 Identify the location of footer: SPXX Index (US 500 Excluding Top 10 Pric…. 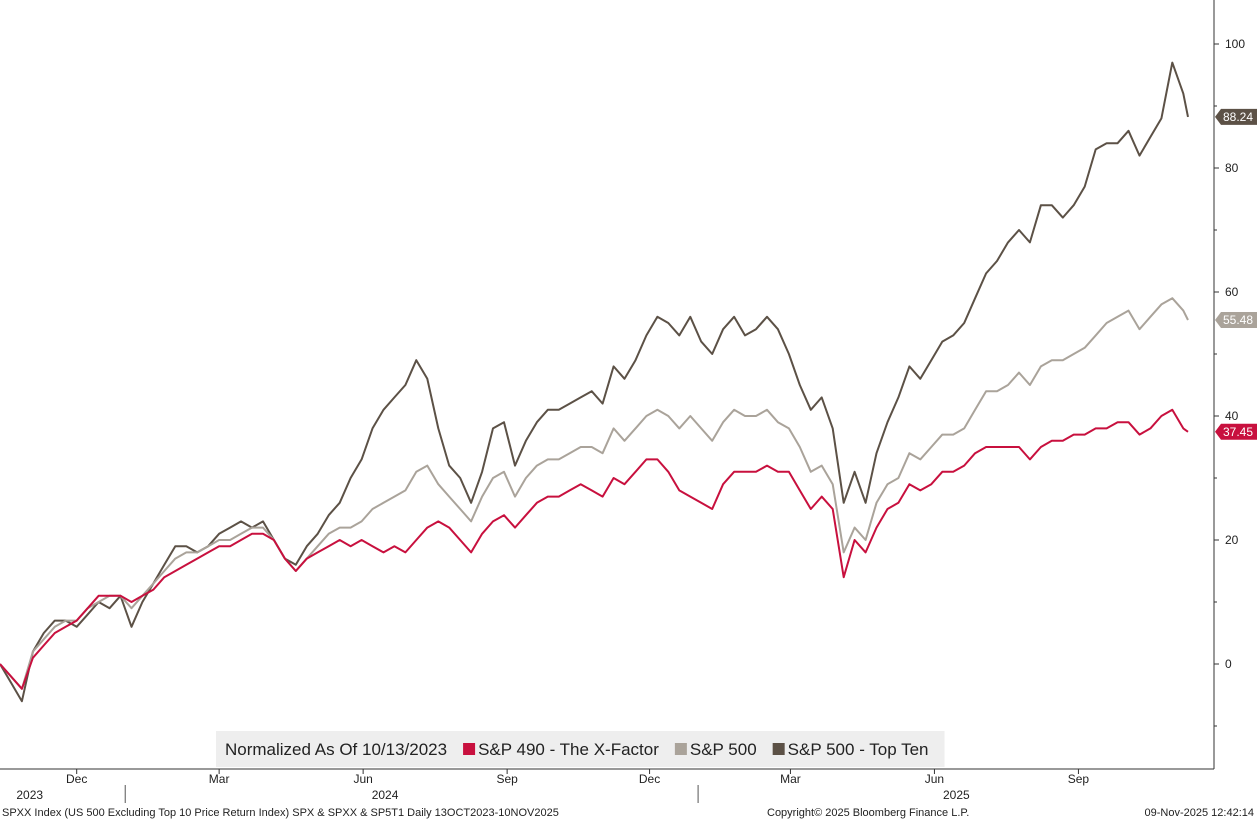
(628, 813).